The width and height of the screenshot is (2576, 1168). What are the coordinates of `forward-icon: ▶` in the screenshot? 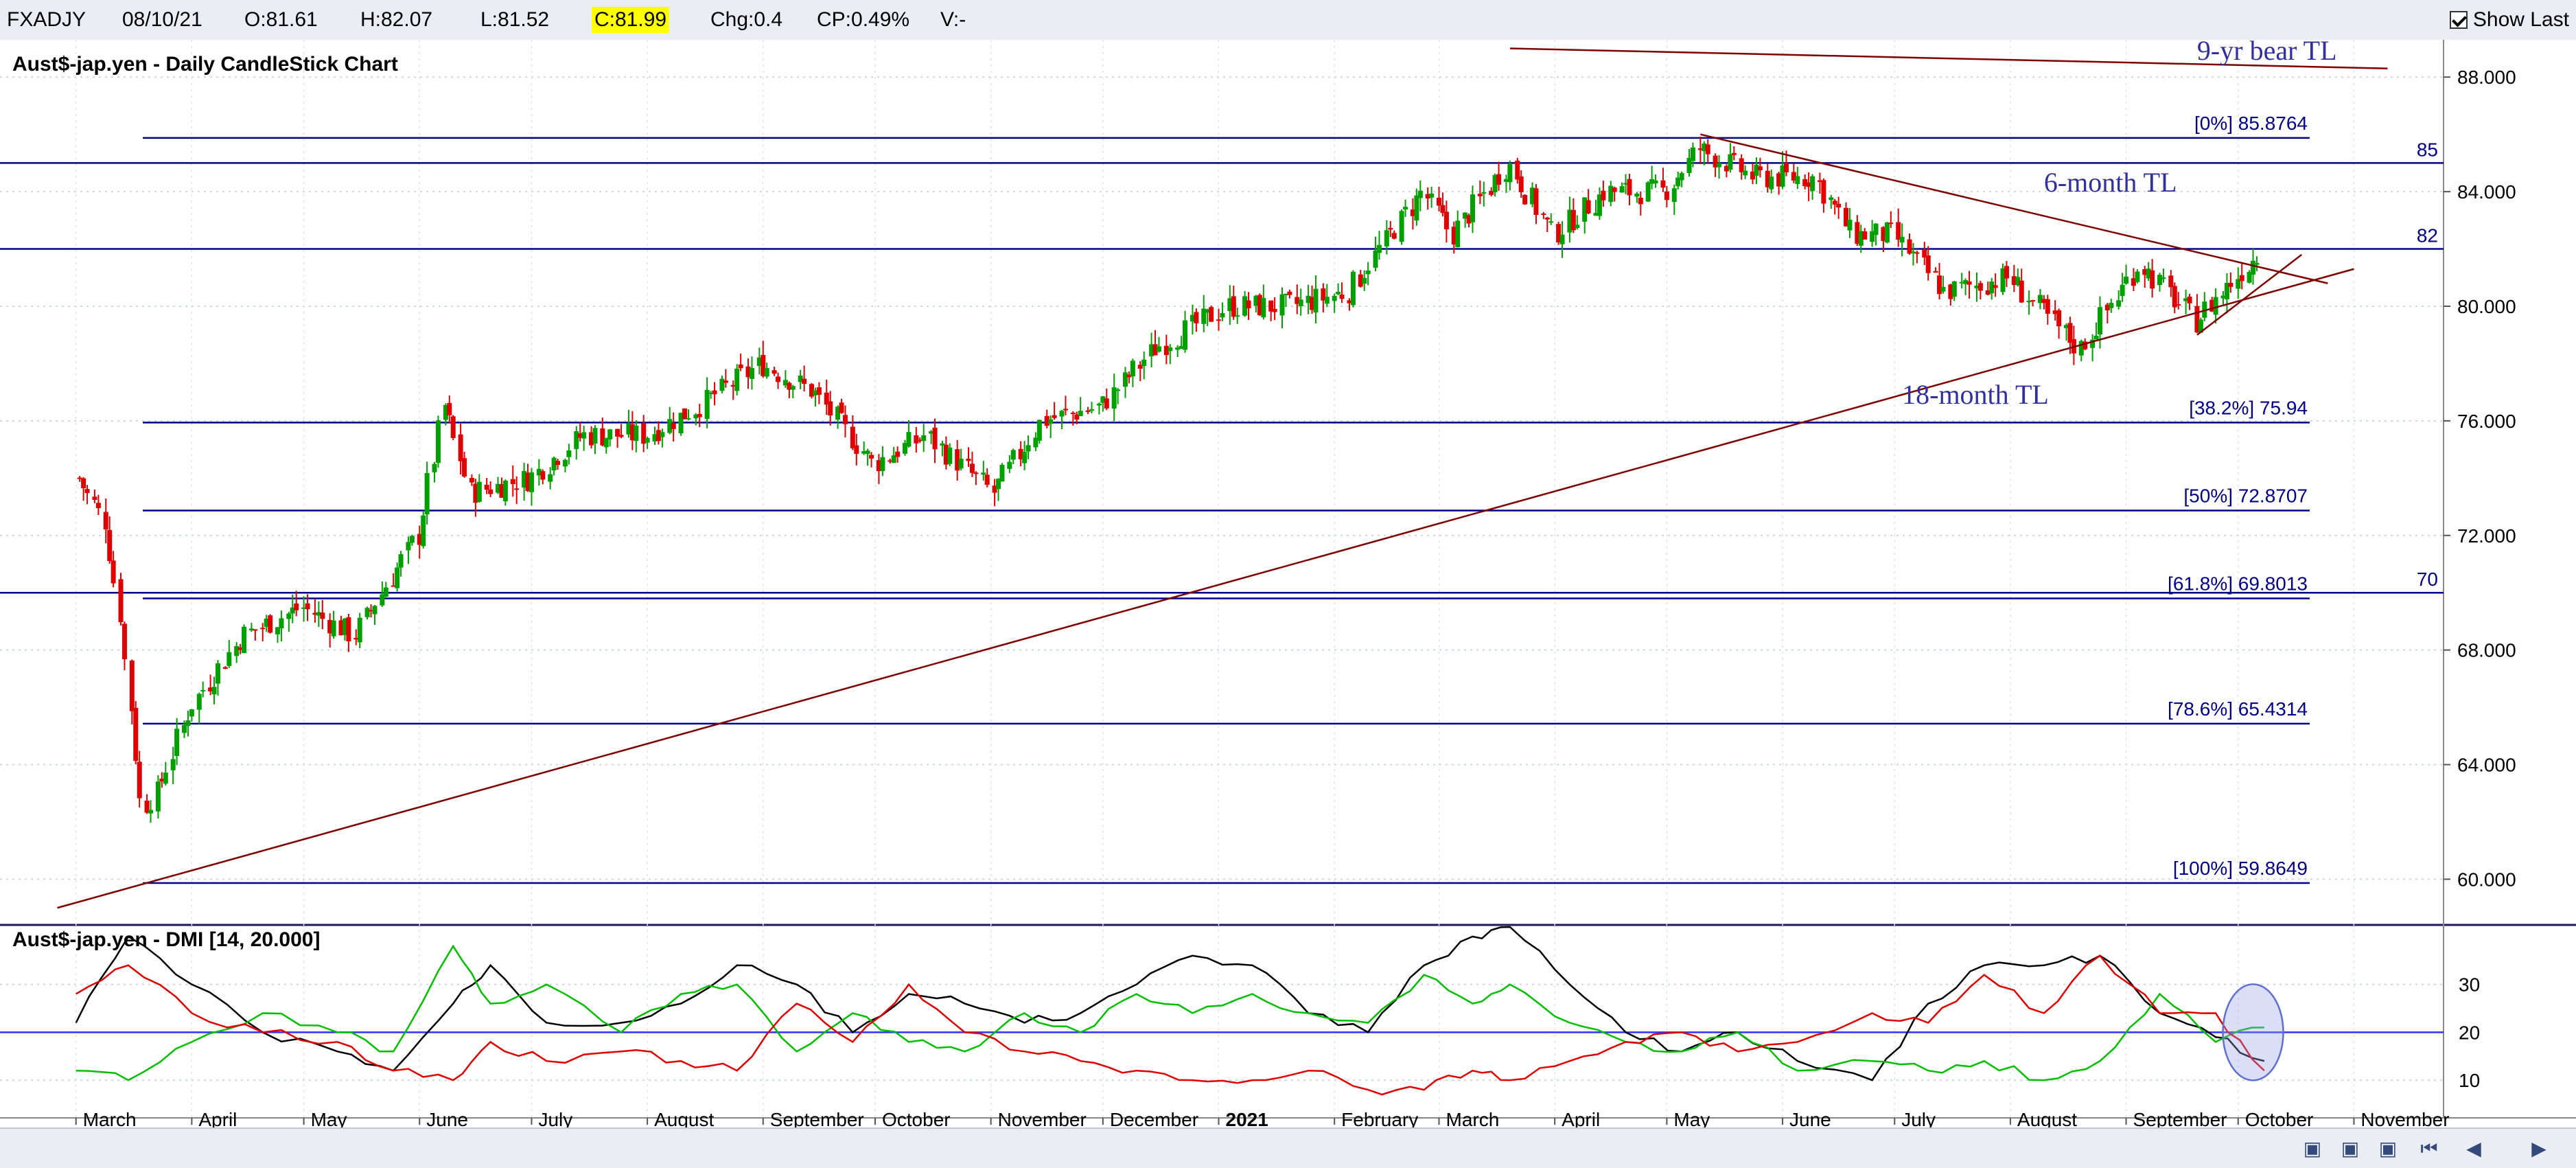 It's located at (2538, 1148).